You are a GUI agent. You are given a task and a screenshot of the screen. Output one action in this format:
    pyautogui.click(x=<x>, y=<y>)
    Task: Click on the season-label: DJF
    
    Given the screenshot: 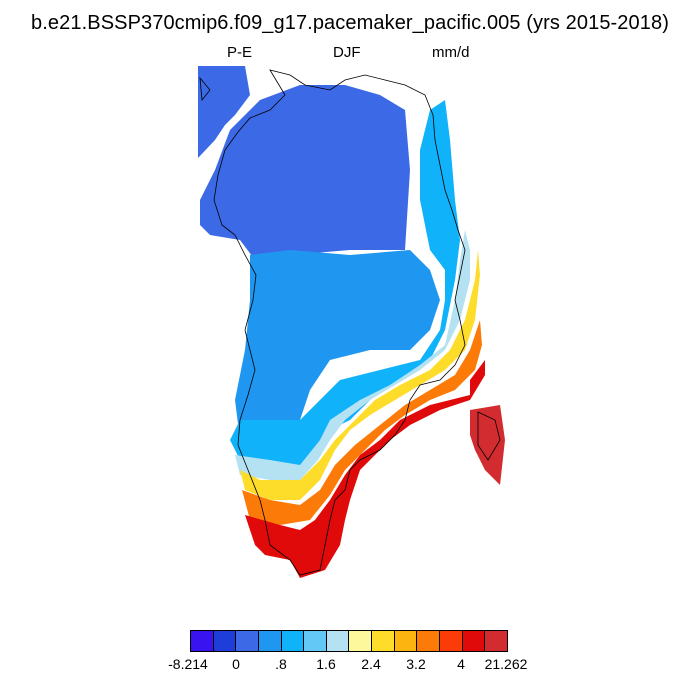 What is the action you would take?
    pyautogui.click(x=347, y=52)
    